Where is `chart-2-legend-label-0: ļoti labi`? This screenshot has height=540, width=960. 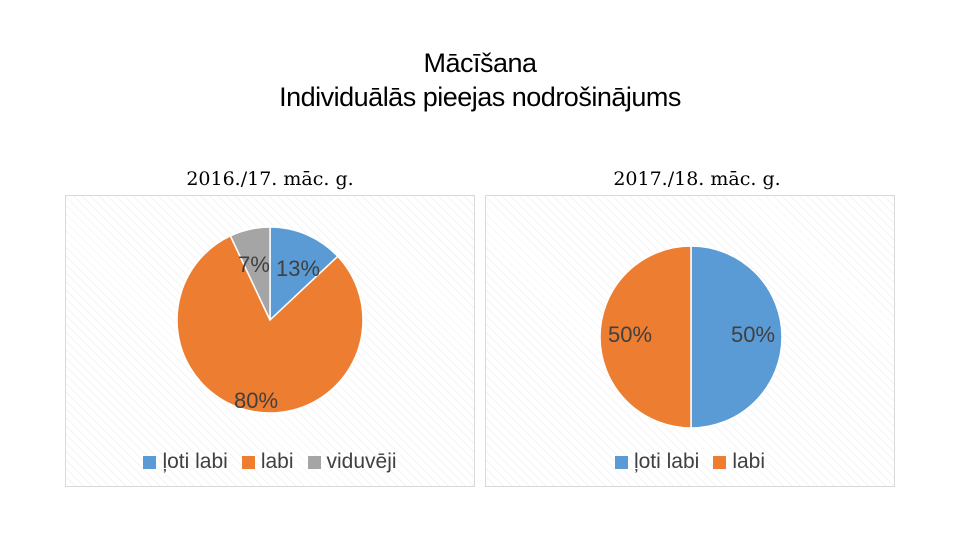 chart-2-legend-label-0: ļoti labi is located at coordinates (666, 461).